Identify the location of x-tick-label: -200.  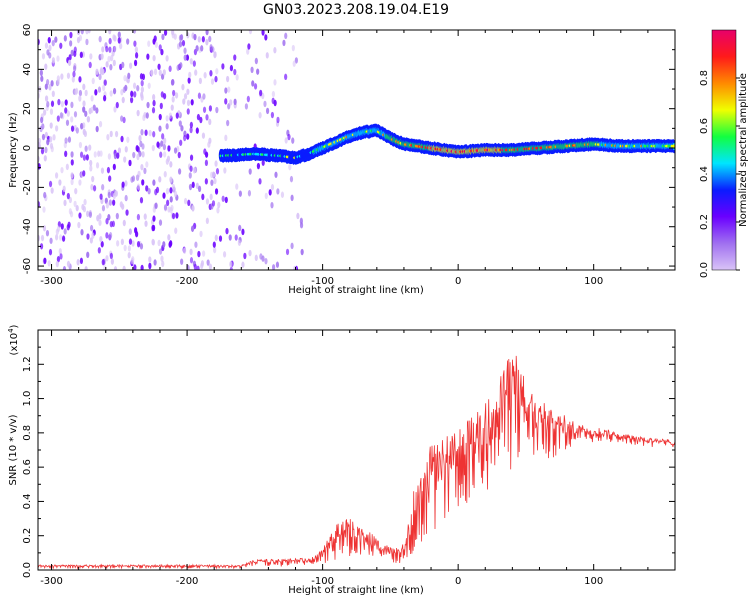
(187, 581).